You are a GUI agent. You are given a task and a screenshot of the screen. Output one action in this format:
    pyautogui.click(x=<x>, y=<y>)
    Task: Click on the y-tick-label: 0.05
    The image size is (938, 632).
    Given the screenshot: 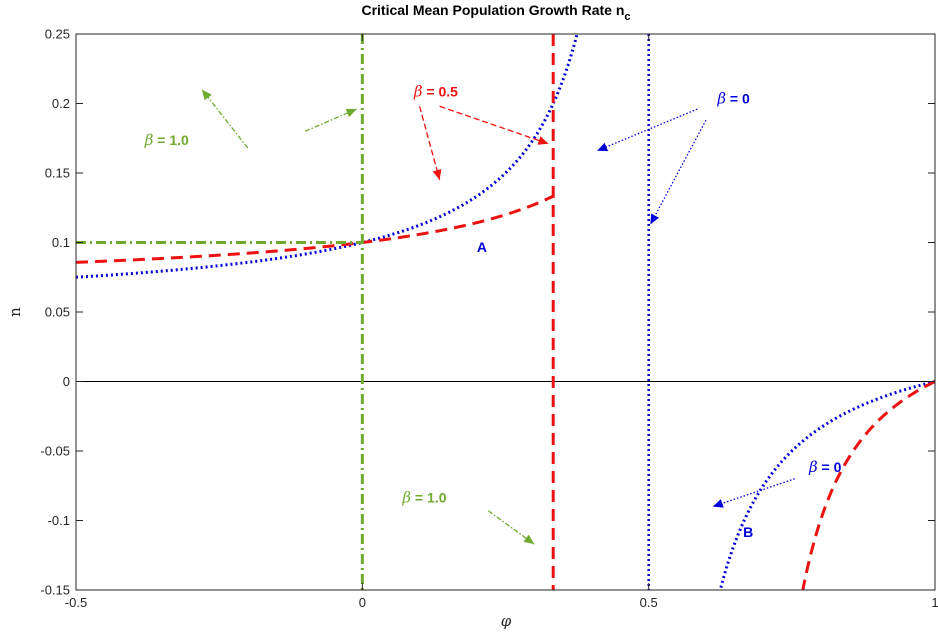 What is the action you would take?
    pyautogui.click(x=57, y=312)
    